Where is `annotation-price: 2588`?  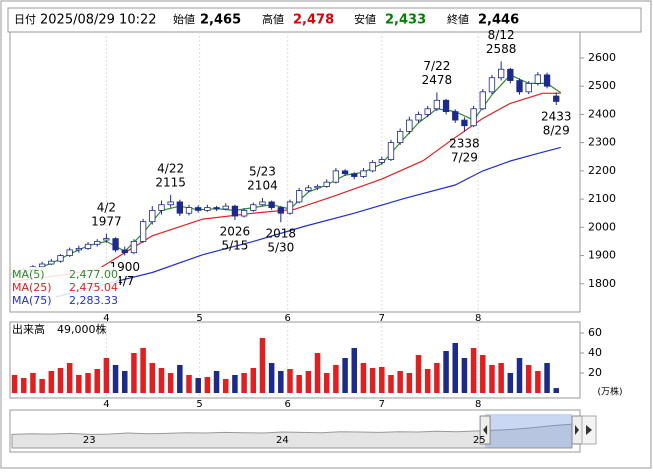 annotation-price: 2588 is located at coordinates (501, 49).